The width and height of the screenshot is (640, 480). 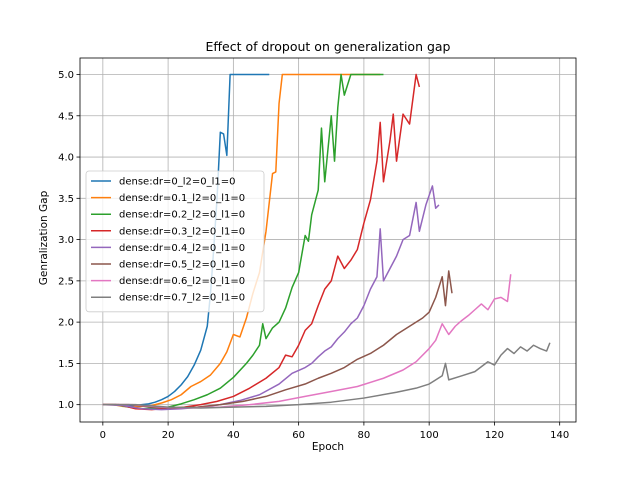 I want to click on x-tick-label: 120, so click(x=494, y=435).